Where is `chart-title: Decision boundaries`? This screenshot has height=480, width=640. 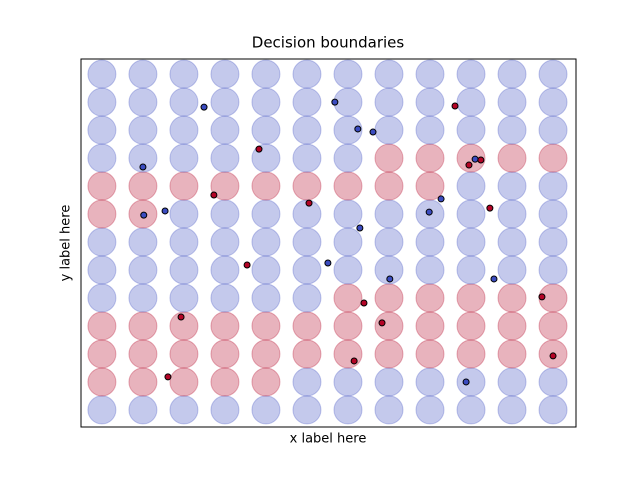
chart-title: Decision boundaries is located at coordinates (328, 43).